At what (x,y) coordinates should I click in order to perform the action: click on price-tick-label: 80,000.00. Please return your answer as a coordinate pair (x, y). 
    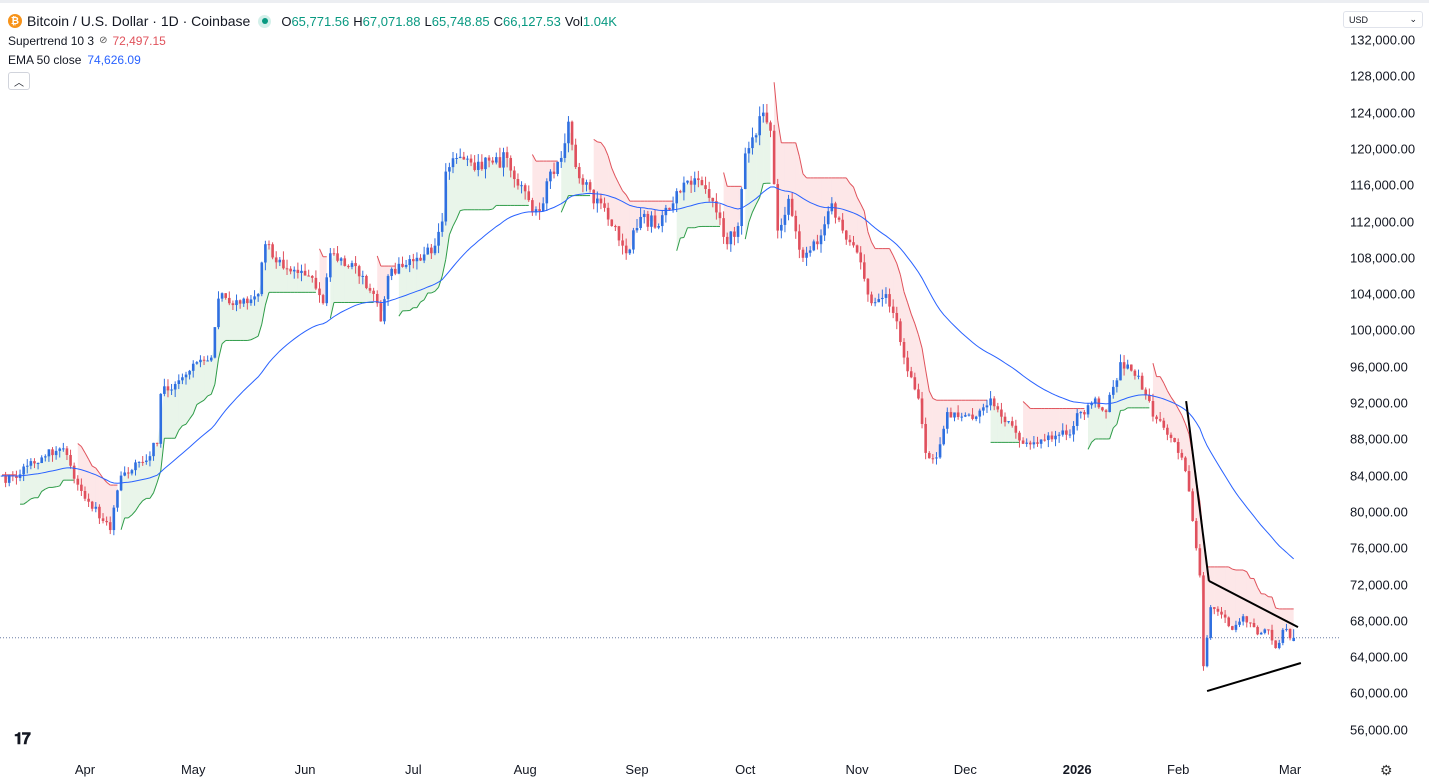
    Looking at the image, I should click on (1379, 512).